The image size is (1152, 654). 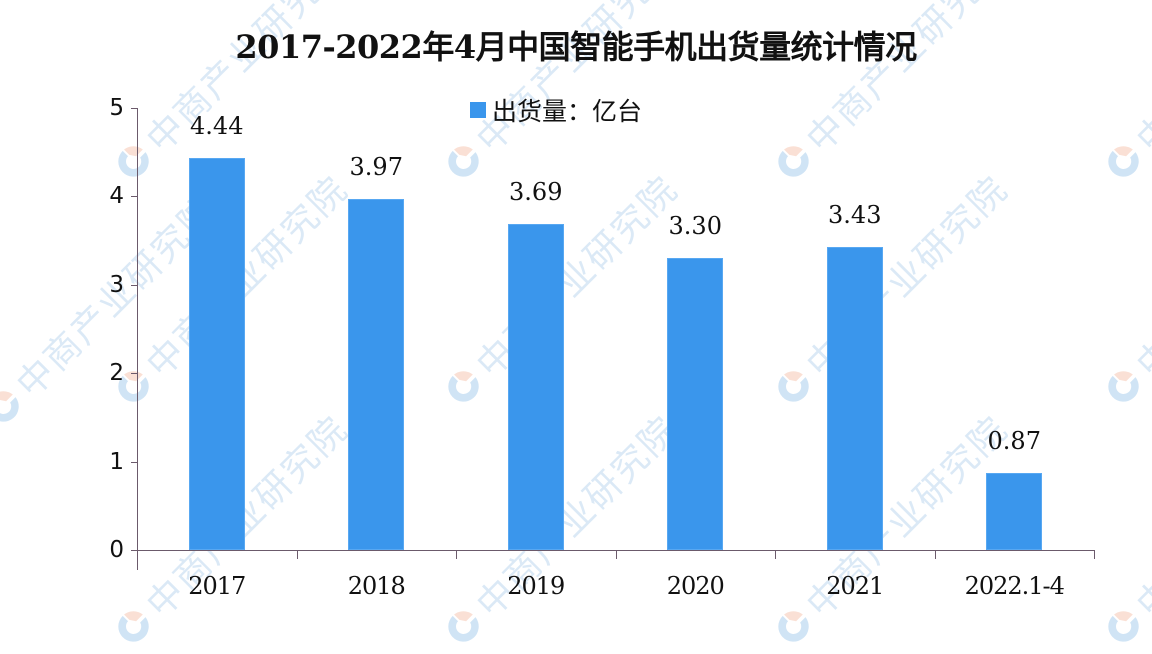 I want to click on value-label: 4.44, so click(x=217, y=125).